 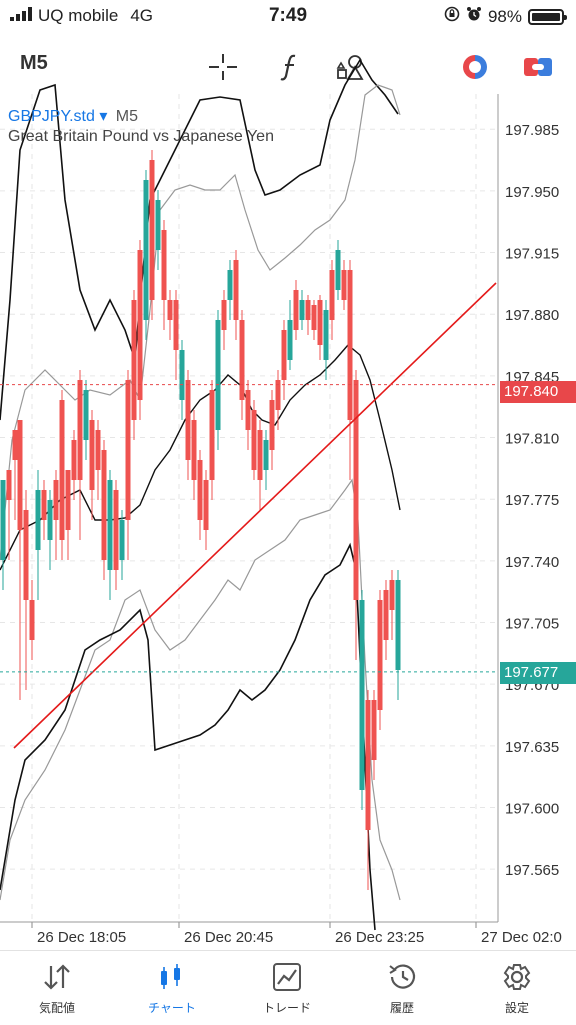 I want to click on carrier-info: UQ mobile 4G, so click(x=81, y=16).